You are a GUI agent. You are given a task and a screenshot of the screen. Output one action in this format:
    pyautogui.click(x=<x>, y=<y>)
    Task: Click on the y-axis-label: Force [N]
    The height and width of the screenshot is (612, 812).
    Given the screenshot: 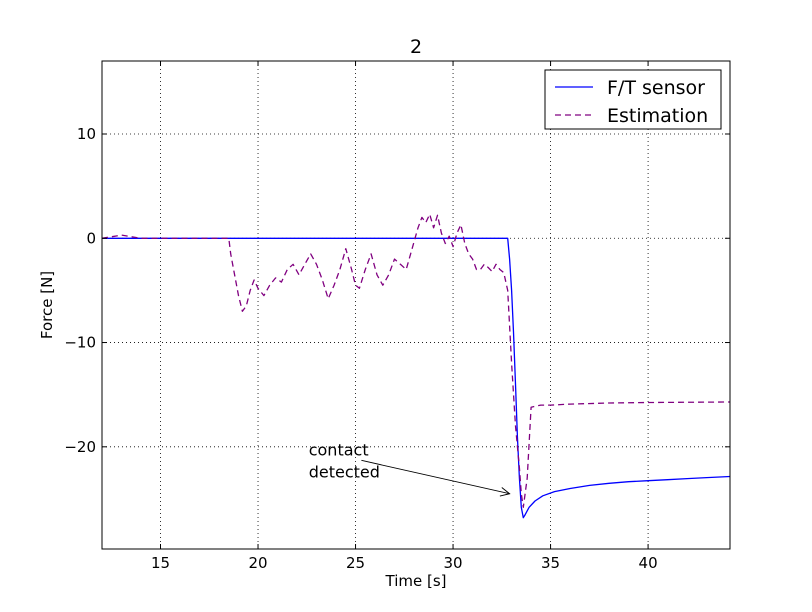 What is the action you would take?
    pyautogui.click(x=47, y=305)
    